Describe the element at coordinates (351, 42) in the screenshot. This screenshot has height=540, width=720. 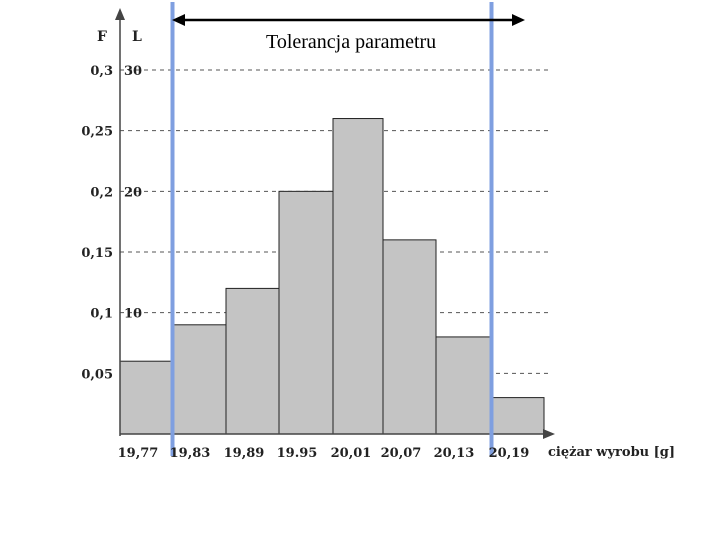
I see `chart-title: Tolerancja parametru` at that location.